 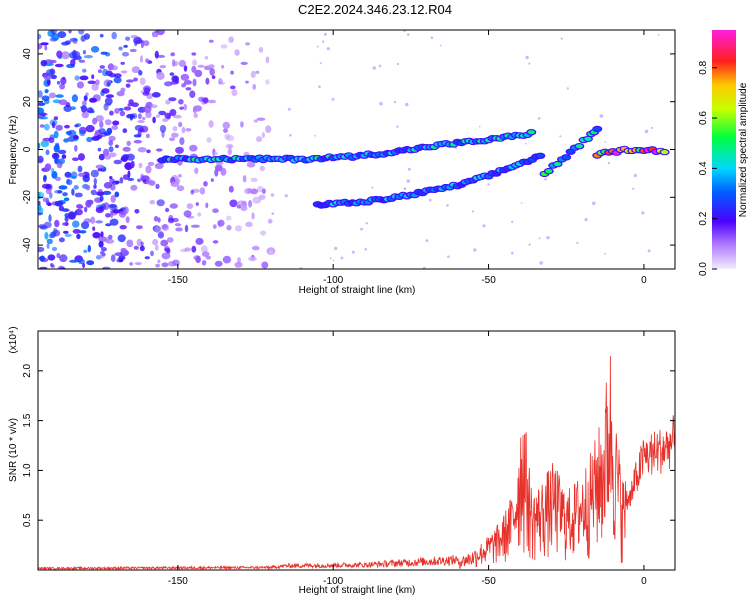 What do you see at coordinates (27, 420) in the screenshot?
I see `y-tick-label: 1.5` at bounding box center [27, 420].